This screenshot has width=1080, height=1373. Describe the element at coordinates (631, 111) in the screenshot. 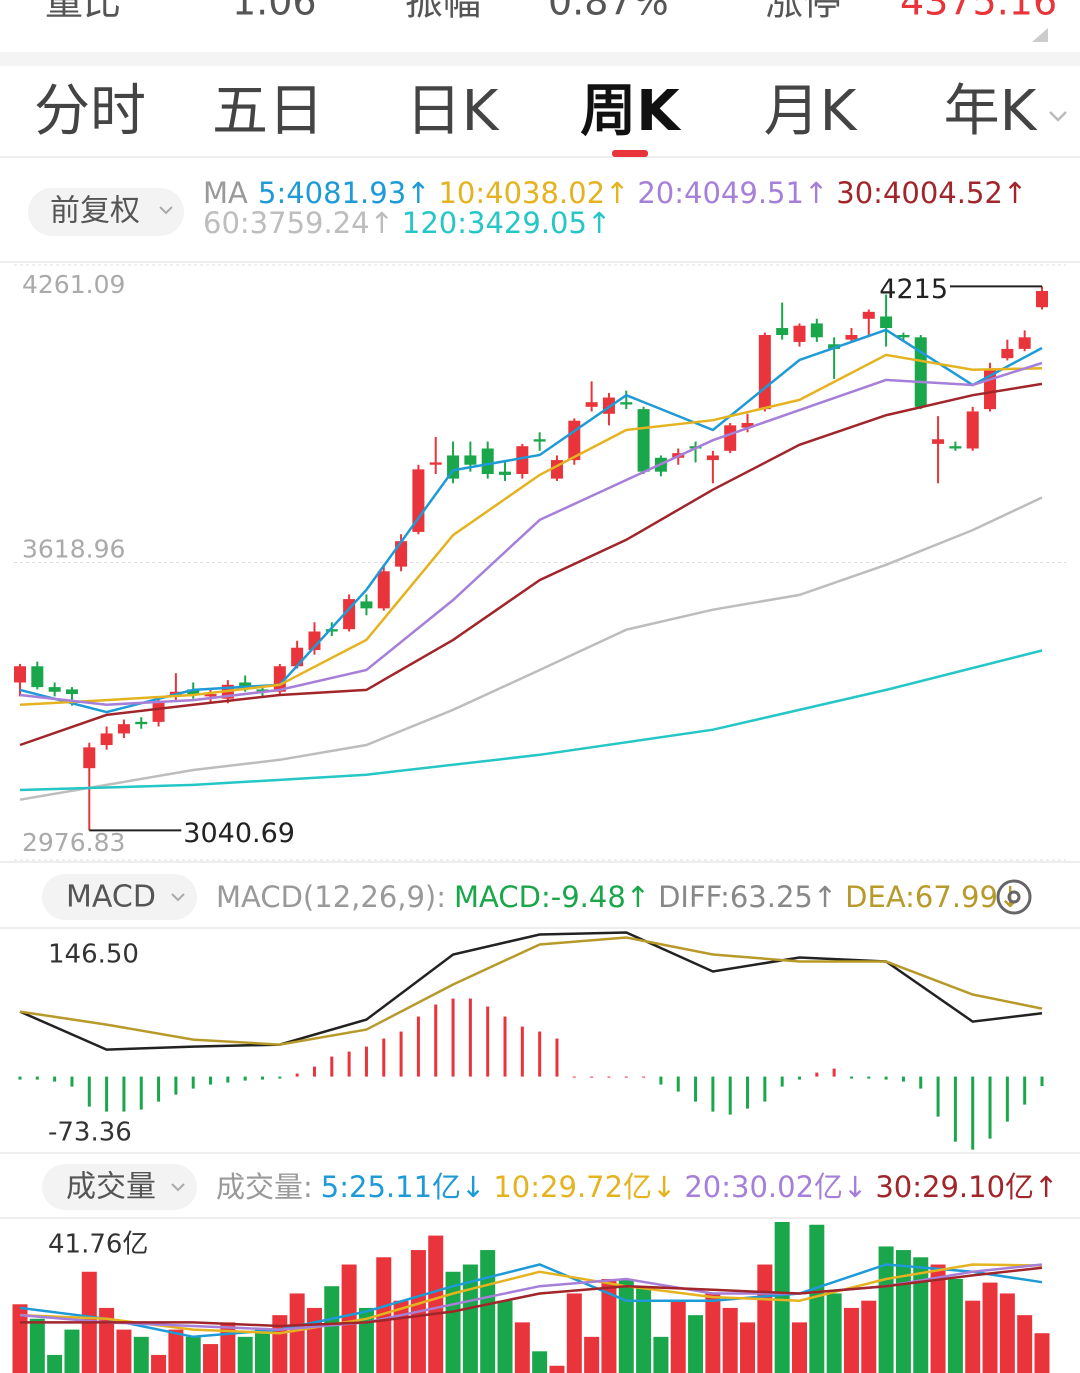

I see `tab: 周K` at that location.